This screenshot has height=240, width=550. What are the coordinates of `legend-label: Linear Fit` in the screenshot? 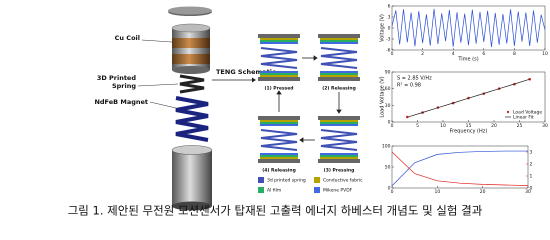 It's located at (523, 118).